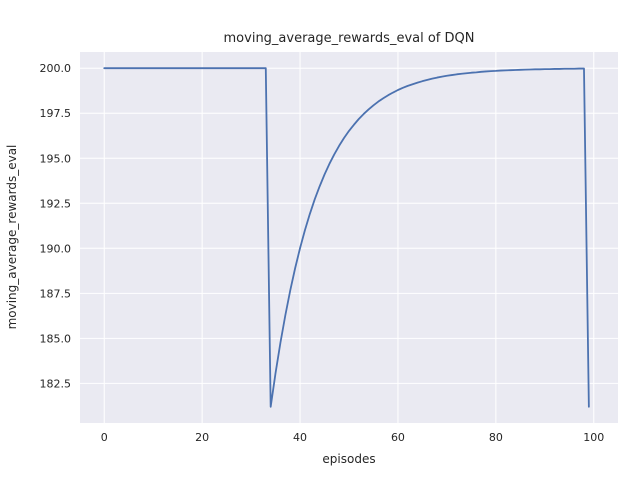  I want to click on y-tick-label: 197.5, so click(56, 113).